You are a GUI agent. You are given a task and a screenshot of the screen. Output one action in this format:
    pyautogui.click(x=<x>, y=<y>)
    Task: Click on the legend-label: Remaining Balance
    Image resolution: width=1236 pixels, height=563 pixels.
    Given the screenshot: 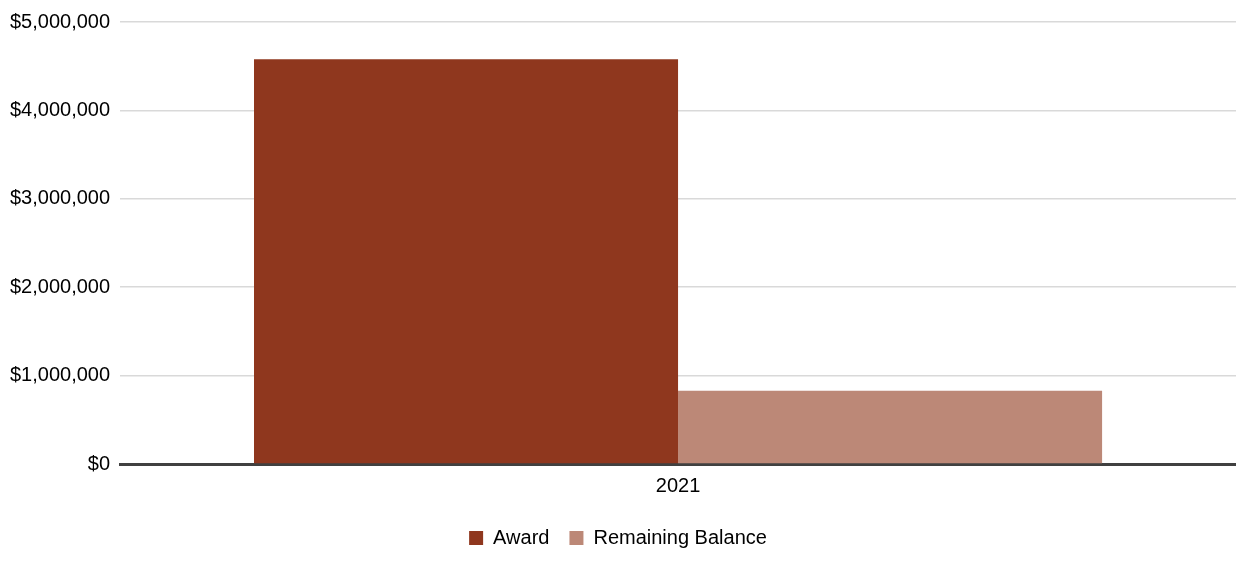 What is the action you would take?
    pyautogui.click(x=680, y=536)
    